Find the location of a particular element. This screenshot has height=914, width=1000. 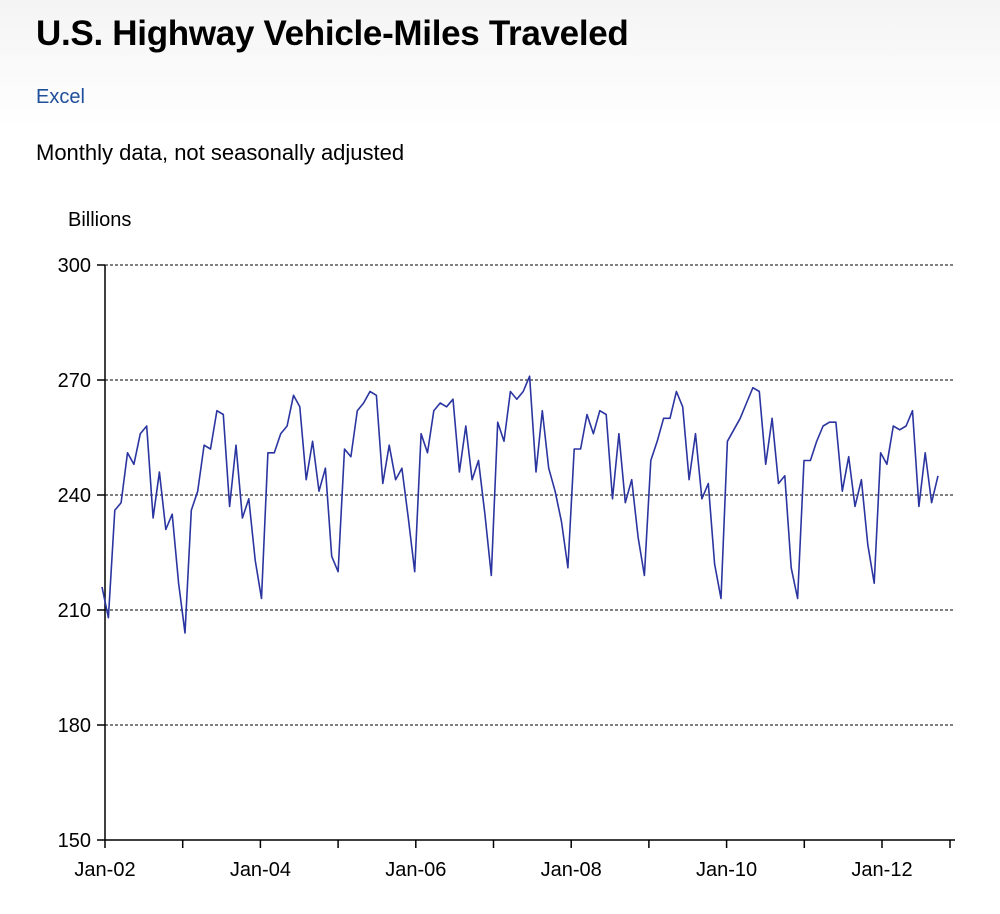

y-tick-label: 240 is located at coordinates (74, 496).